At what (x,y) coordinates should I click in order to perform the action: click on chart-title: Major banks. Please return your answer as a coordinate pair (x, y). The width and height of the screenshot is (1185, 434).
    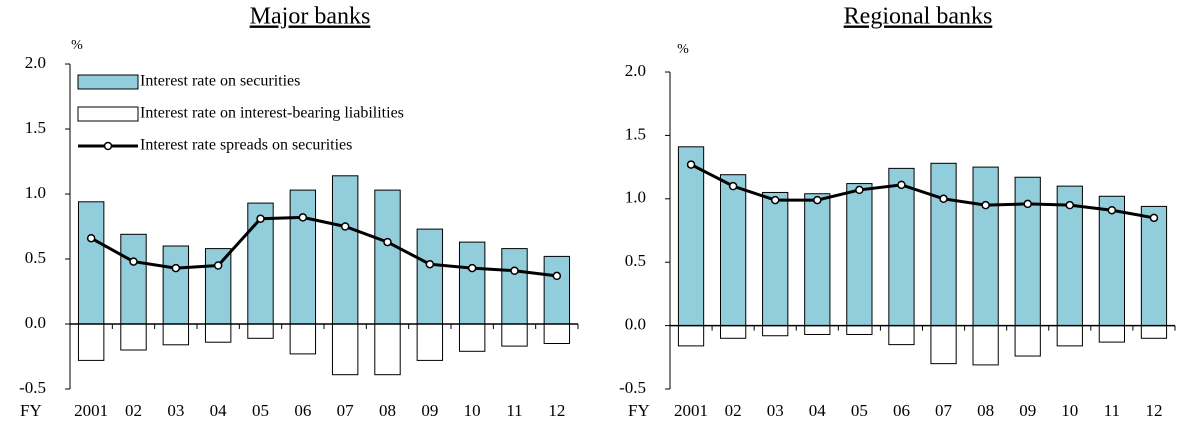
    Looking at the image, I should click on (310, 17).